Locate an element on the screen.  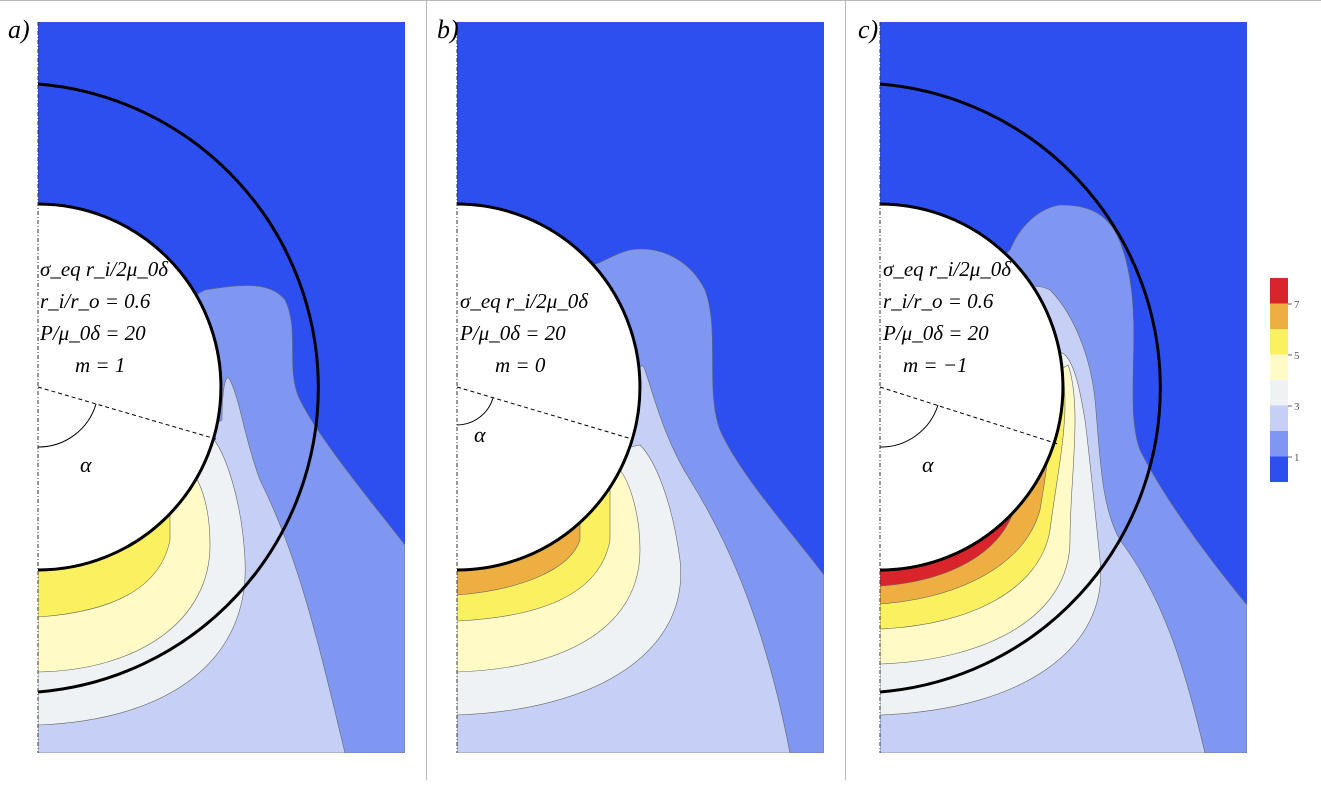
panel-b-alpha: α is located at coordinates (480, 434).